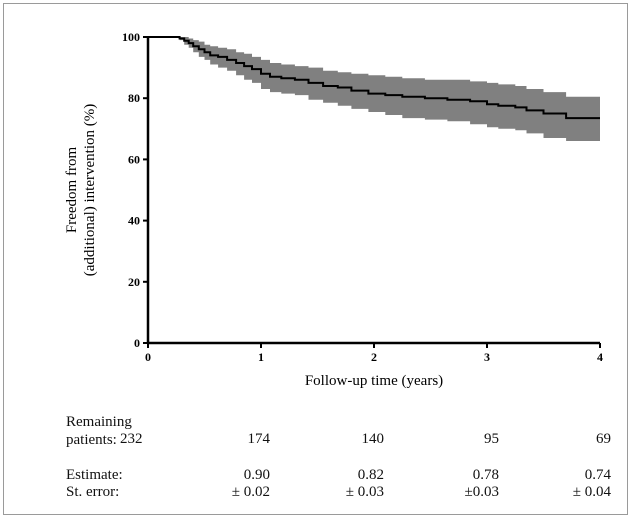 The image size is (633, 520). What do you see at coordinates (259, 439) in the screenshot?
I see `remaining-1: 174` at bounding box center [259, 439].